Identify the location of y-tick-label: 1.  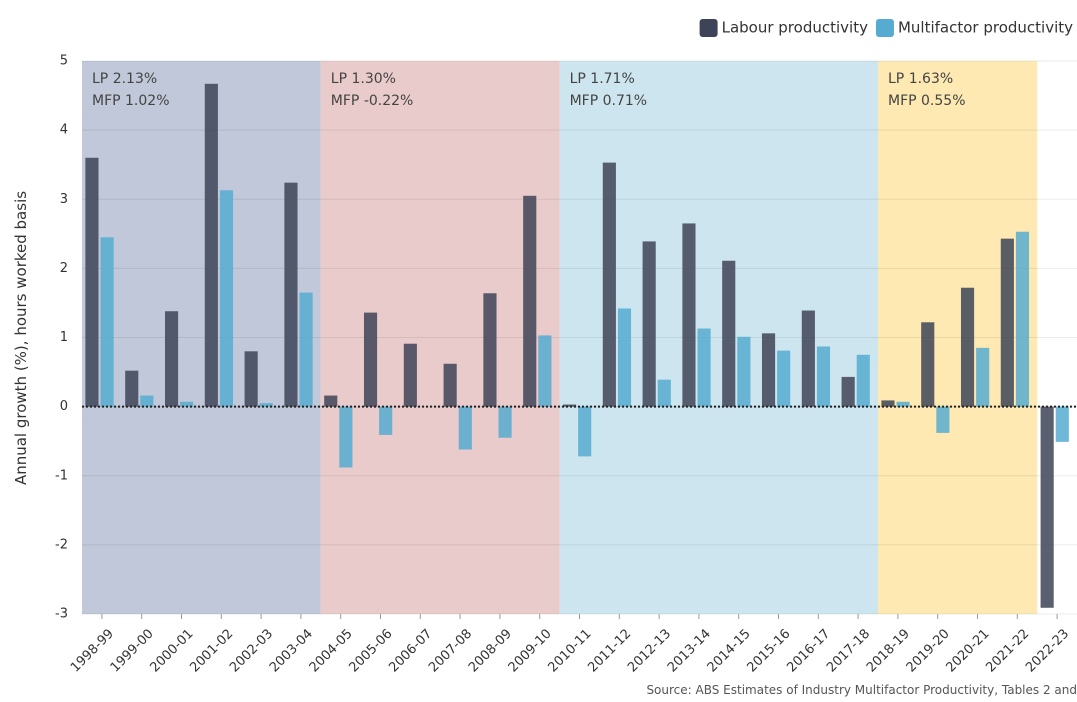
(64, 337).